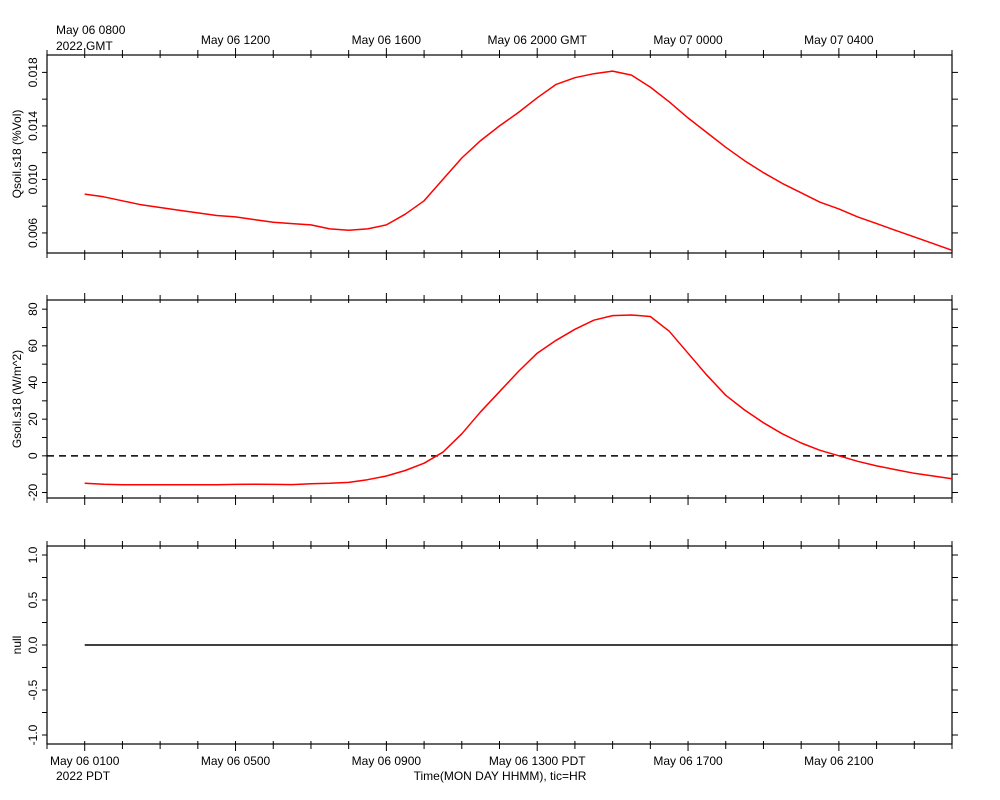  I want to click on bottom-time-tick-label: May 06 0900, so click(387, 761).